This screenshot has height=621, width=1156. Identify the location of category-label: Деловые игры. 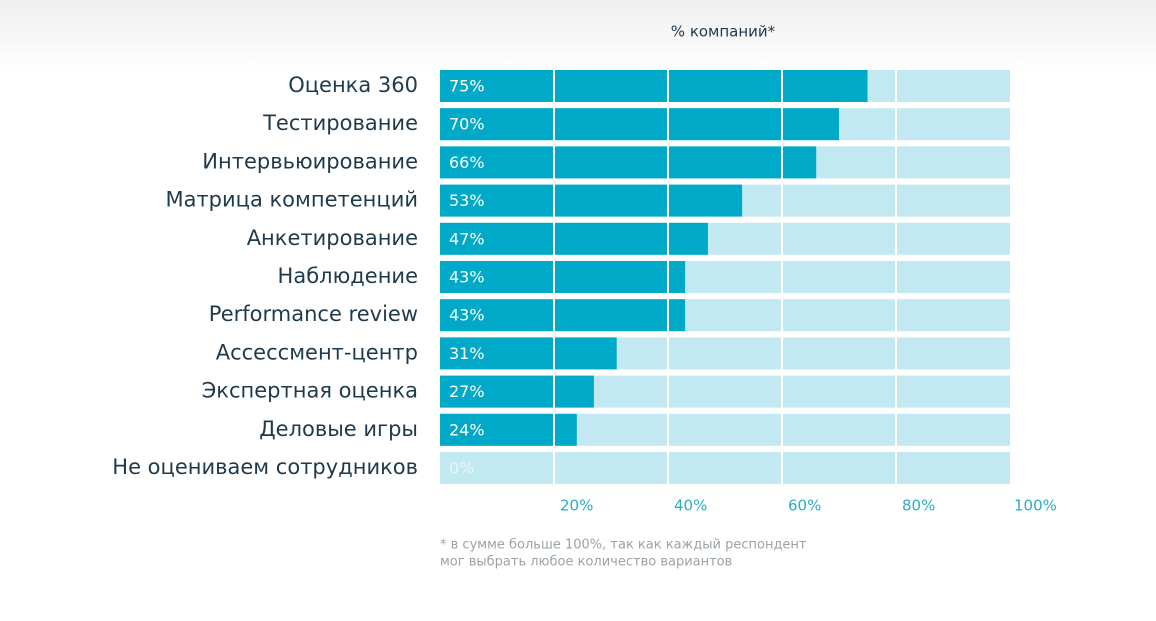
(338, 429).